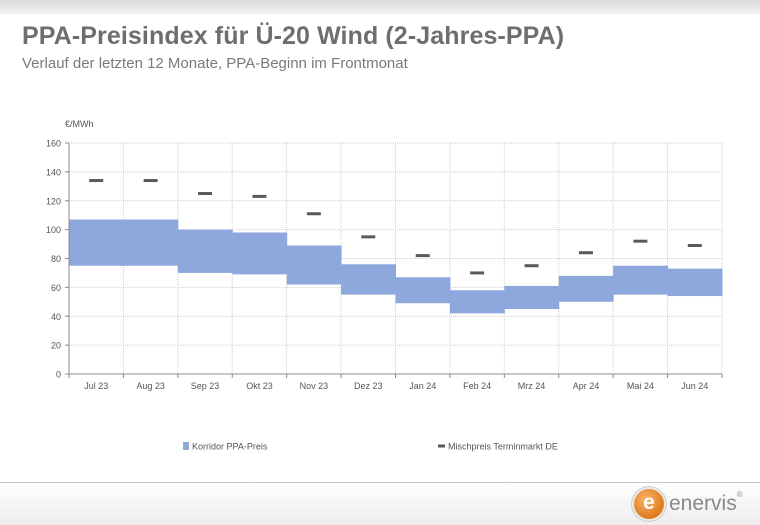 This screenshot has height=525, width=760. Describe the element at coordinates (79, 124) in the screenshot. I see `y-axis-unit-label: €/MWh` at that location.